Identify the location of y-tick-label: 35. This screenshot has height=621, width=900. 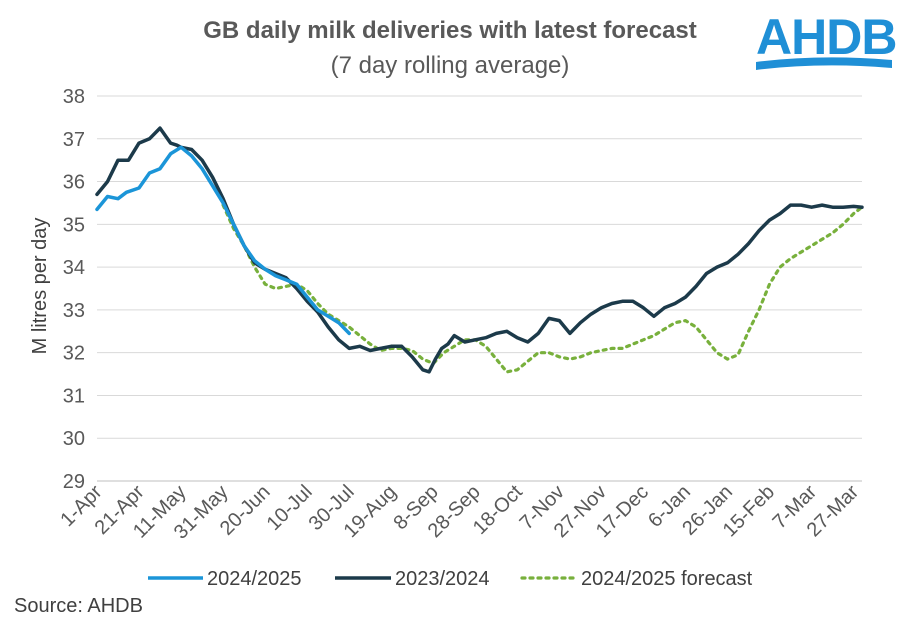
(74, 225).